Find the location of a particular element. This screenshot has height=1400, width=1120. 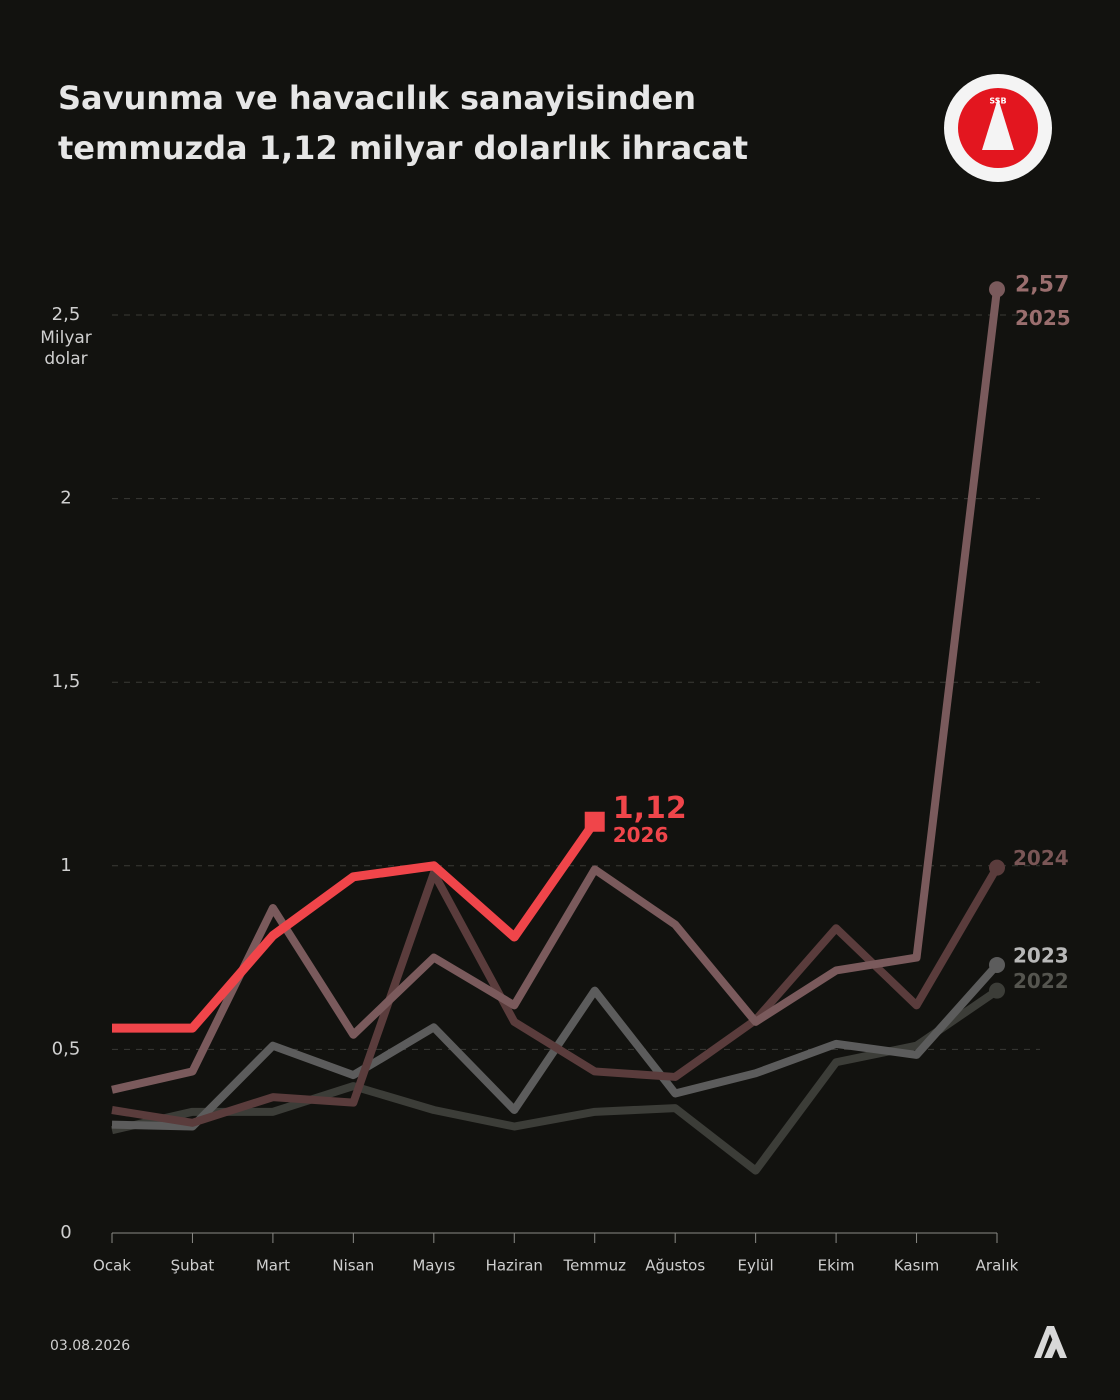

y-tick-label: 0 is located at coordinates (65, 1232).